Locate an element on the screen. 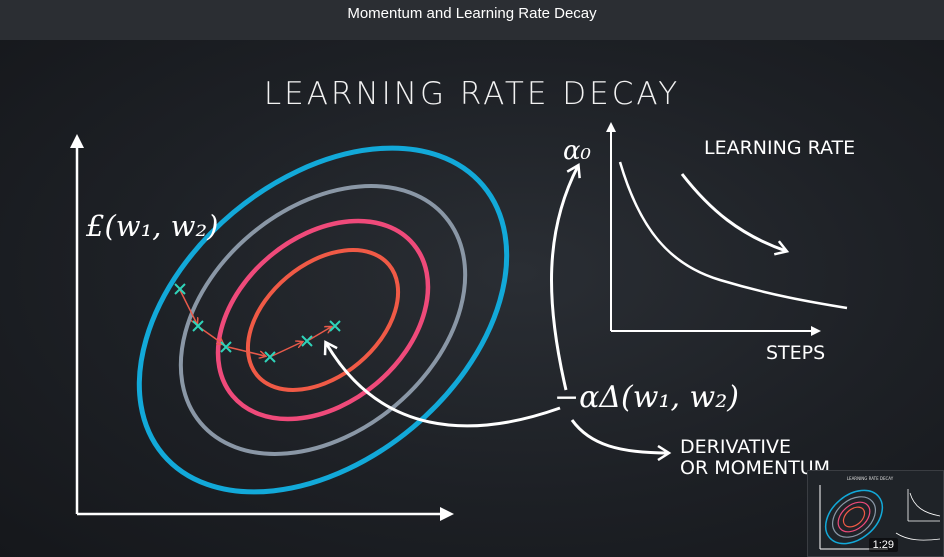 The width and height of the screenshot is (944, 557). step-markers is located at coordinates (257, 323).